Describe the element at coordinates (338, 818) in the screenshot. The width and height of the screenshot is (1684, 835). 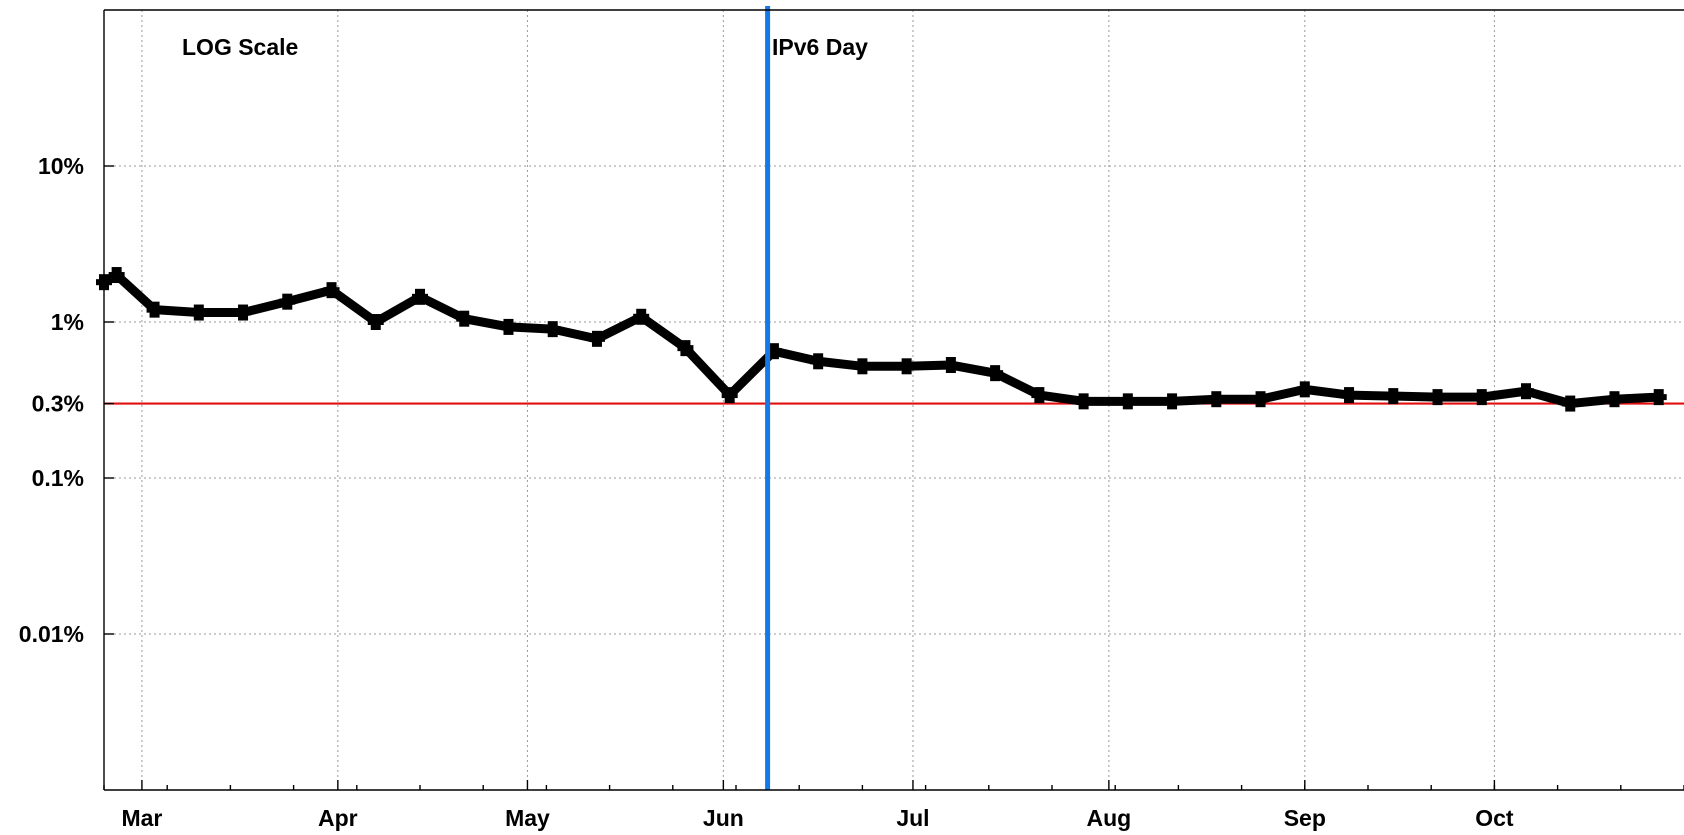
I see `x-tick-label: Apr` at that location.